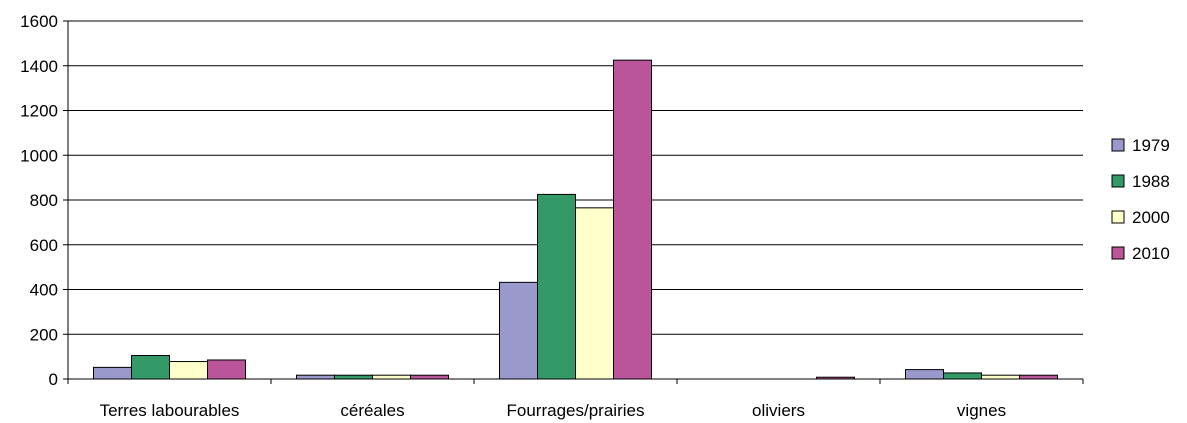 This screenshot has height=423, width=1187. What do you see at coordinates (44, 245) in the screenshot?
I see `y-tick-label: 600` at bounding box center [44, 245].